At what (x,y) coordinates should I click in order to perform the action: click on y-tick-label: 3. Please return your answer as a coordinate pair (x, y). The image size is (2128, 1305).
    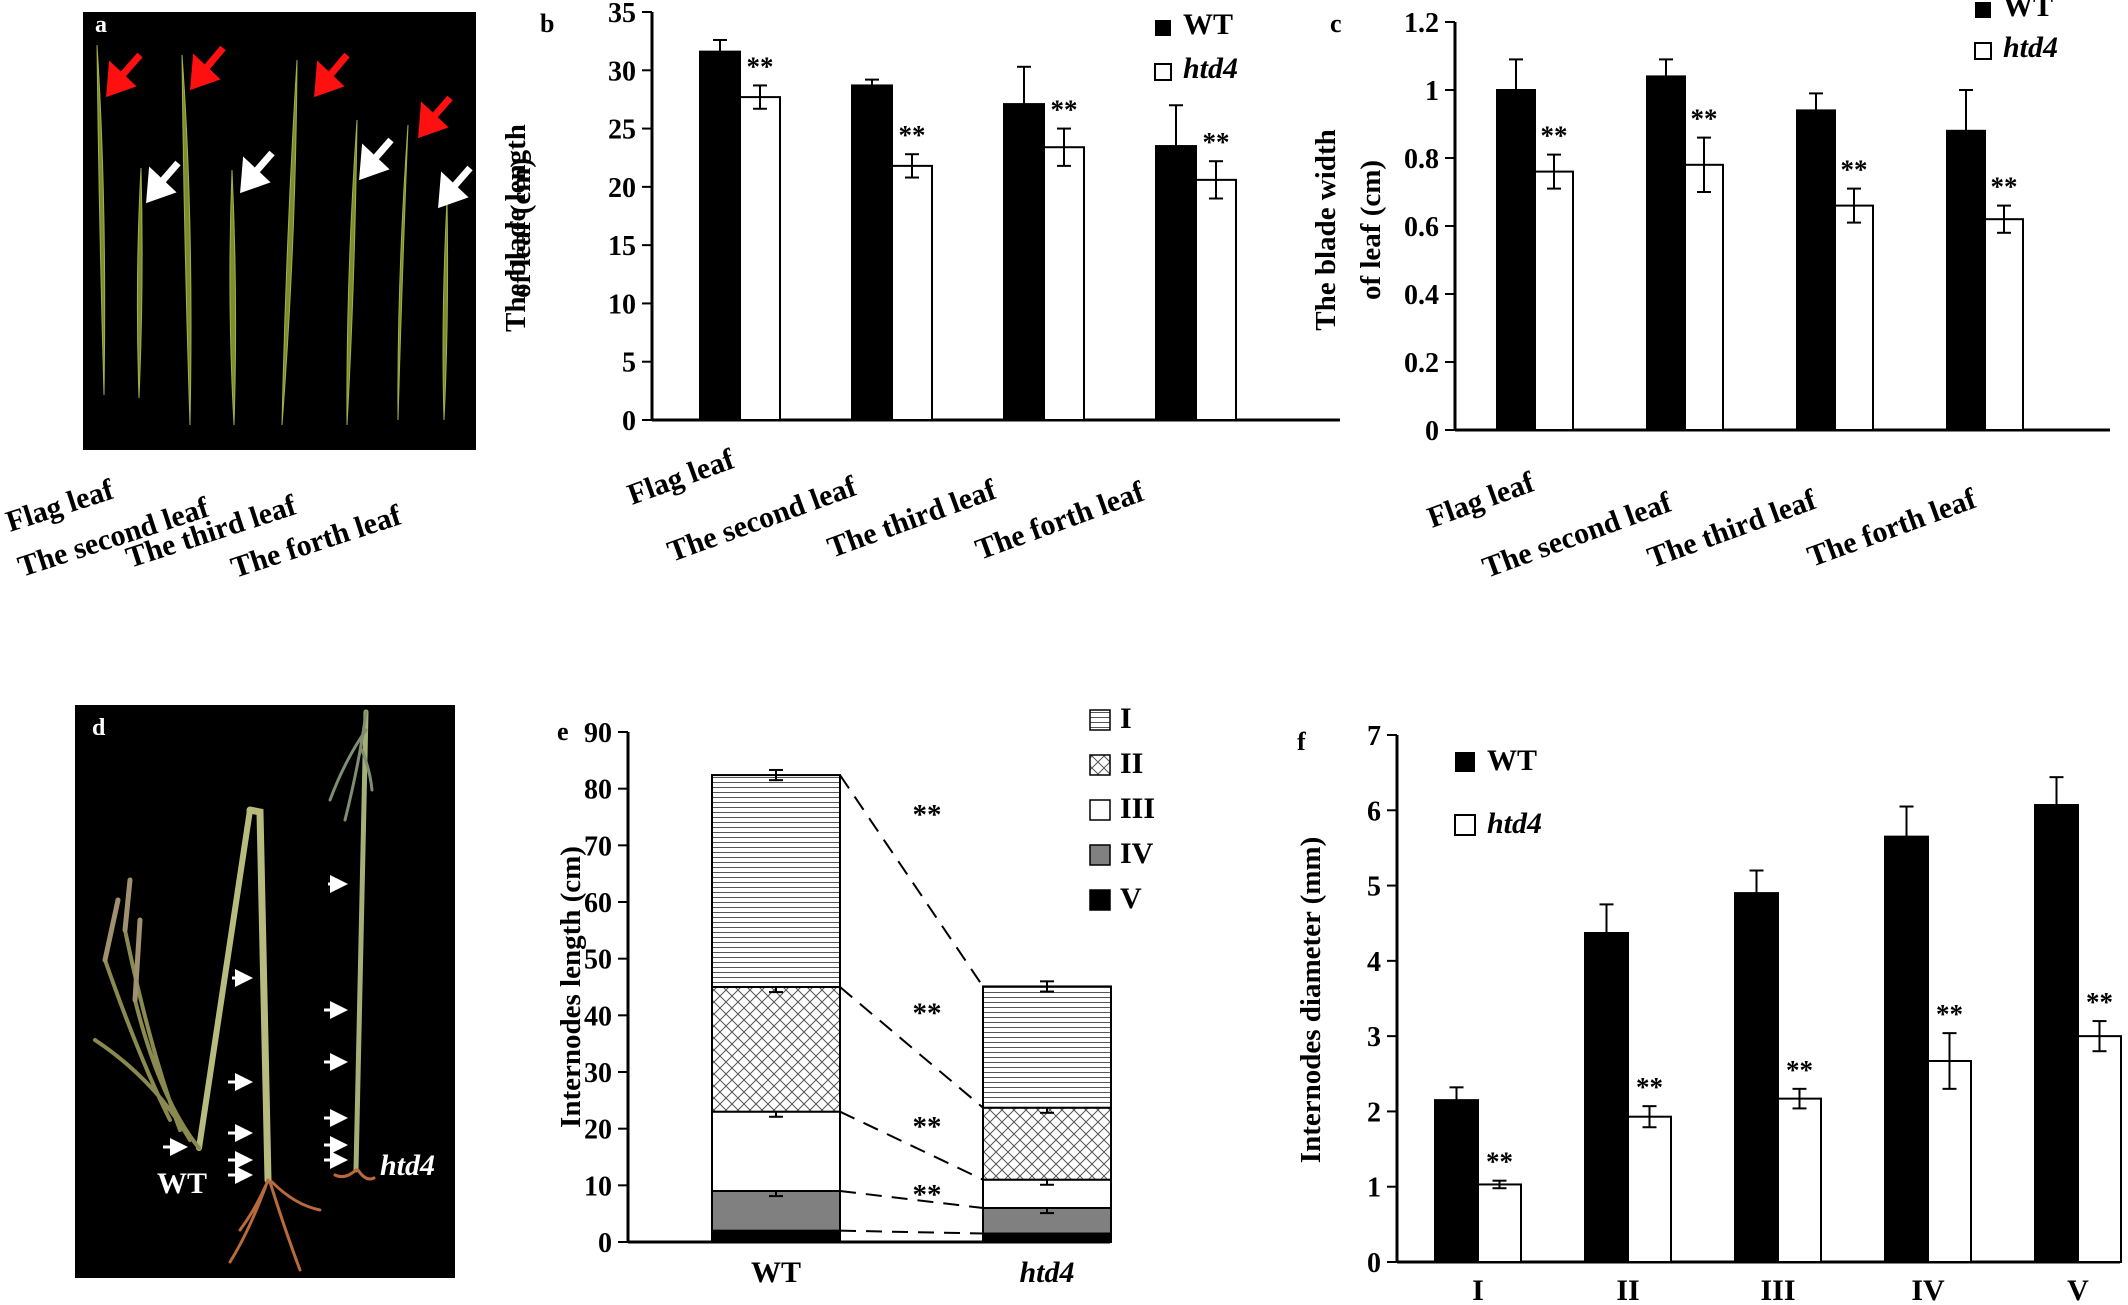
    Looking at the image, I should click on (1374, 1037).